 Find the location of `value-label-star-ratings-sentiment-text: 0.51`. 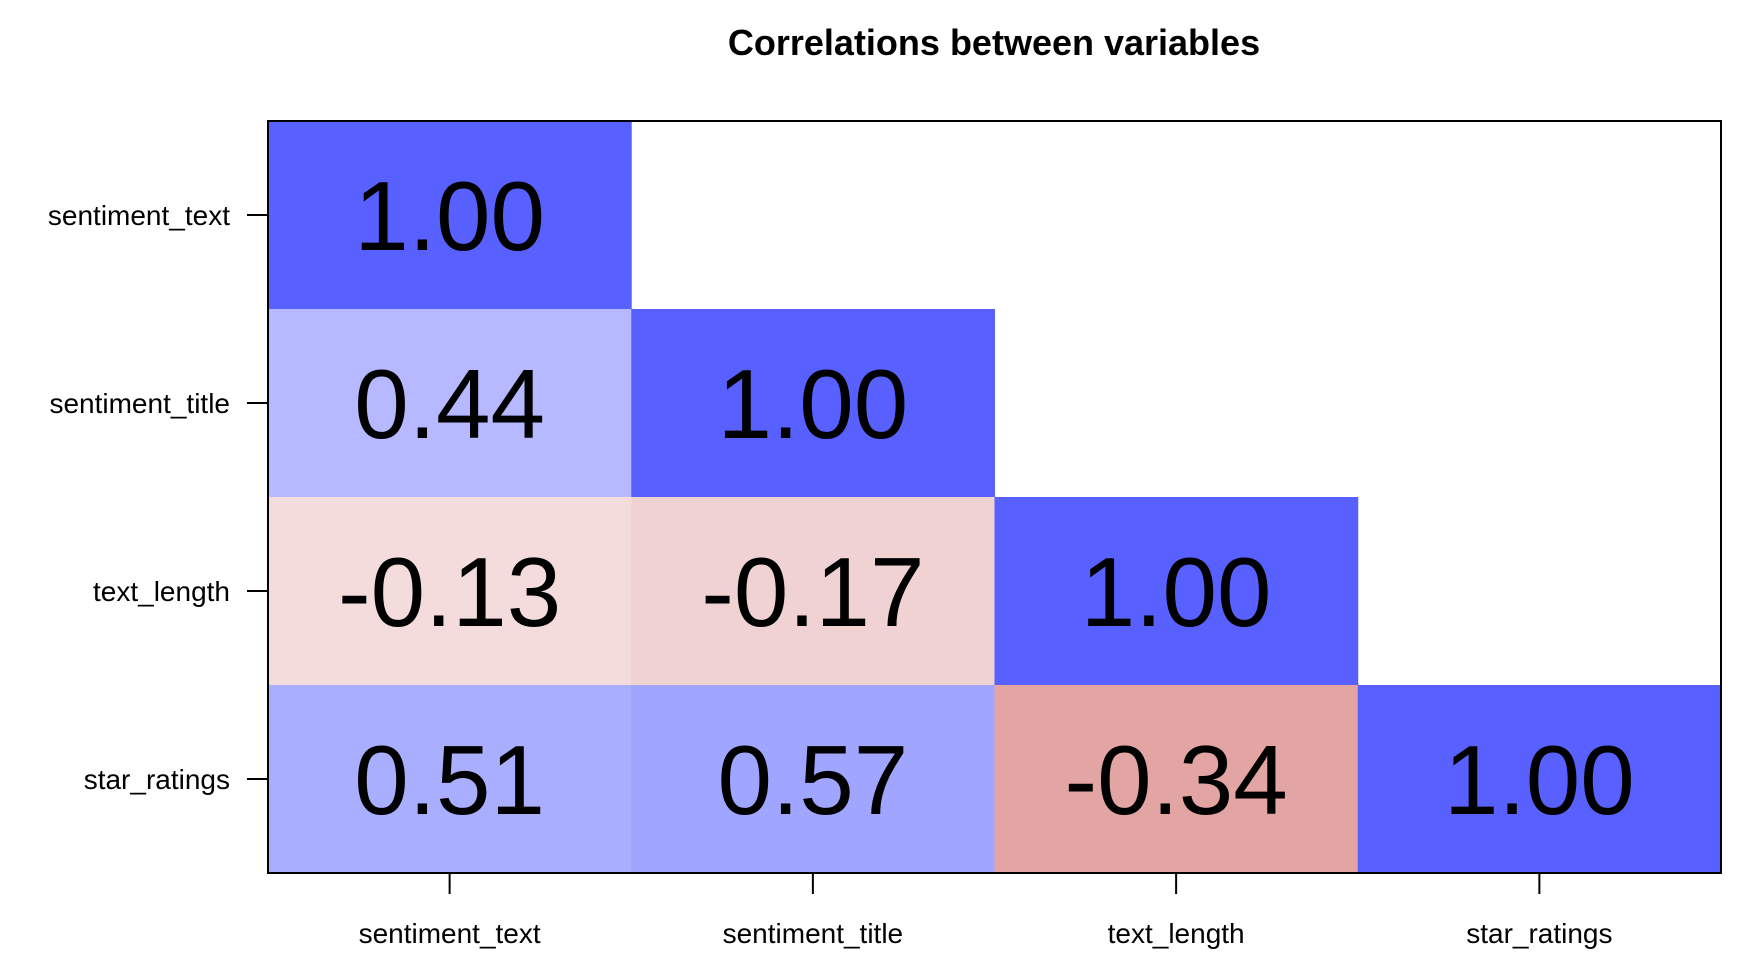

value-label-star-ratings-sentiment-text: 0.51 is located at coordinates (449, 780).